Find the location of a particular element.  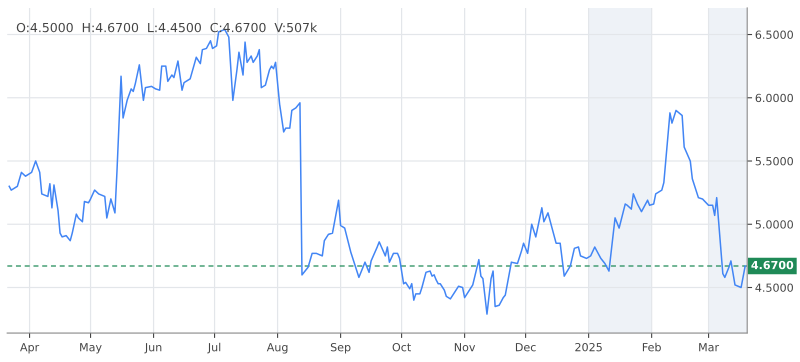

y-tick-label: 4.5000 is located at coordinates (774, 287).